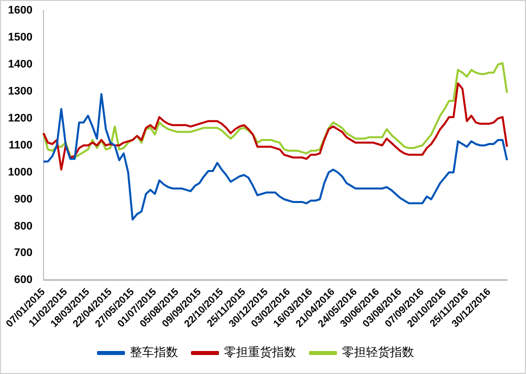 The image size is (526, 374). I want to click on y-tick-label: 900, so click(23, 199).